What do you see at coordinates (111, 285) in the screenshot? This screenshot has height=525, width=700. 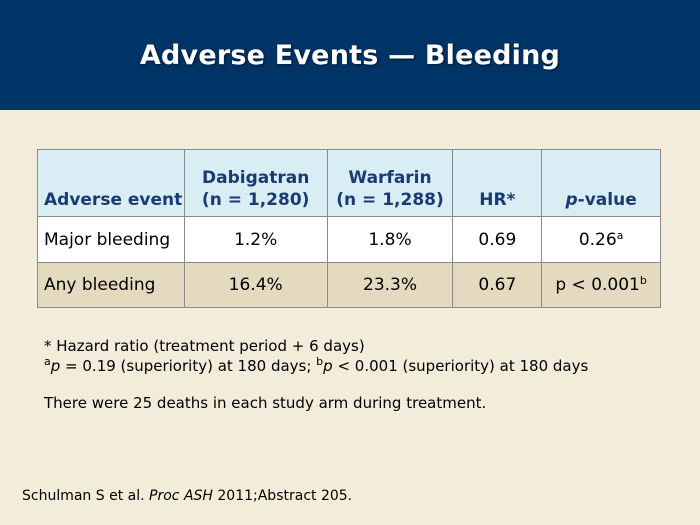 I see `cell-event: Any bleeding` at bounding box center [111, 285].